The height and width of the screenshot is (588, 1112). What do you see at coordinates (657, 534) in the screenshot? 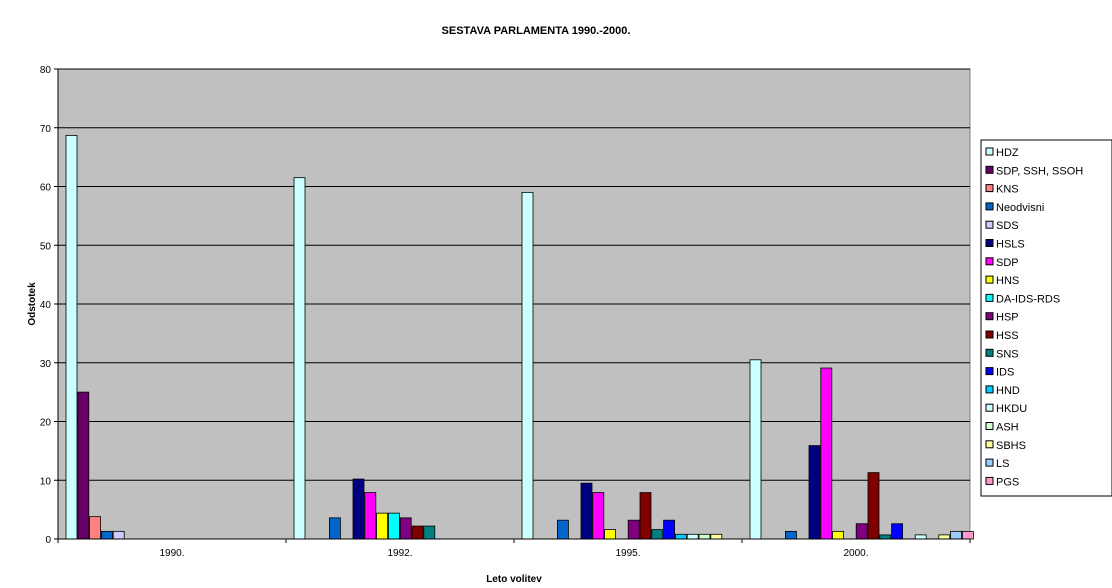
I see `bar-sns-1995` at bounding box center [657, 534].